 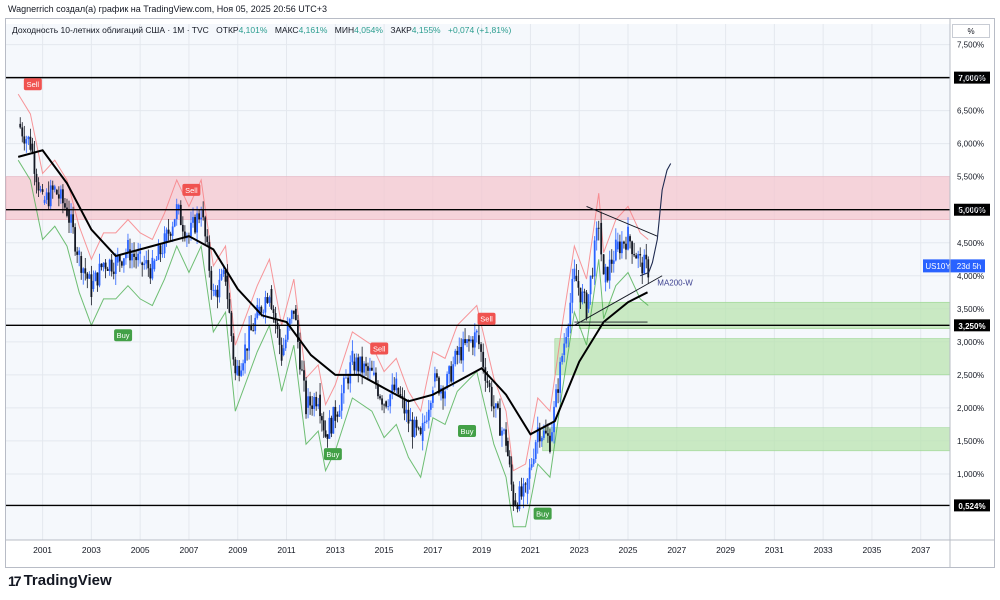 I want to click on tradingview-logo: 17 TradingView, so click(x=60, y=580).